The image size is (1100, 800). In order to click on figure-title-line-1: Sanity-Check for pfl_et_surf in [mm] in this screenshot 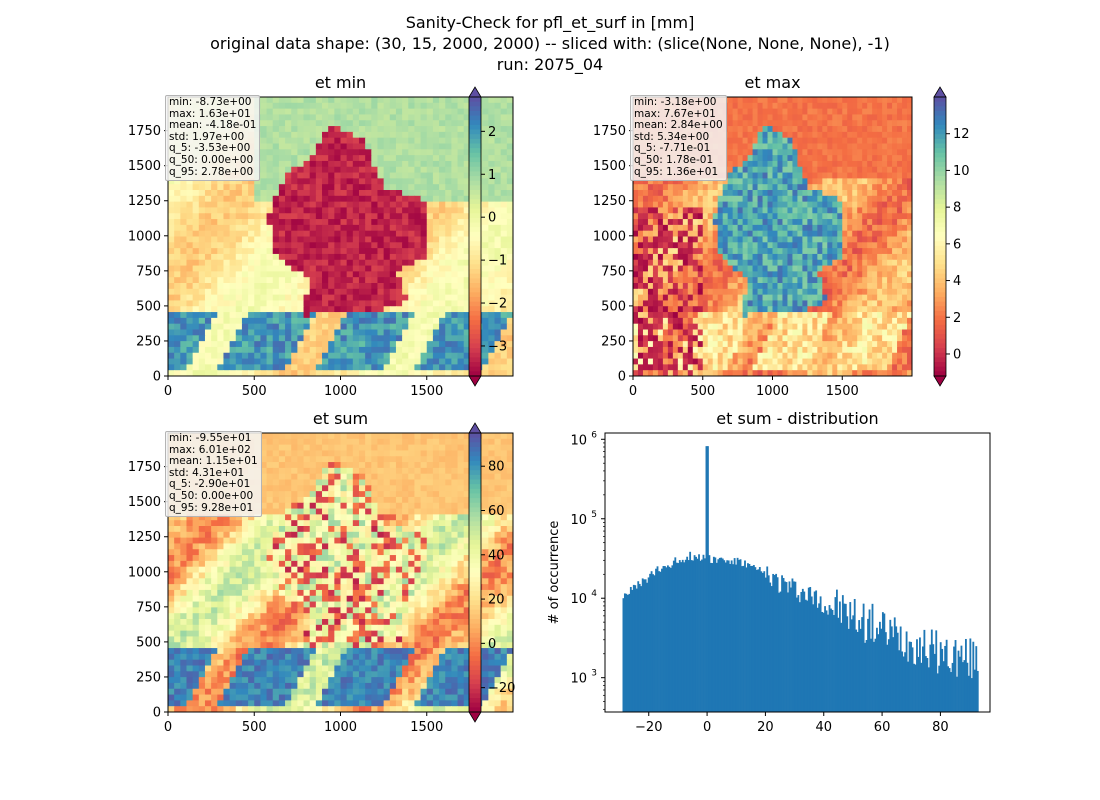, I will do `click(550, 22)`.